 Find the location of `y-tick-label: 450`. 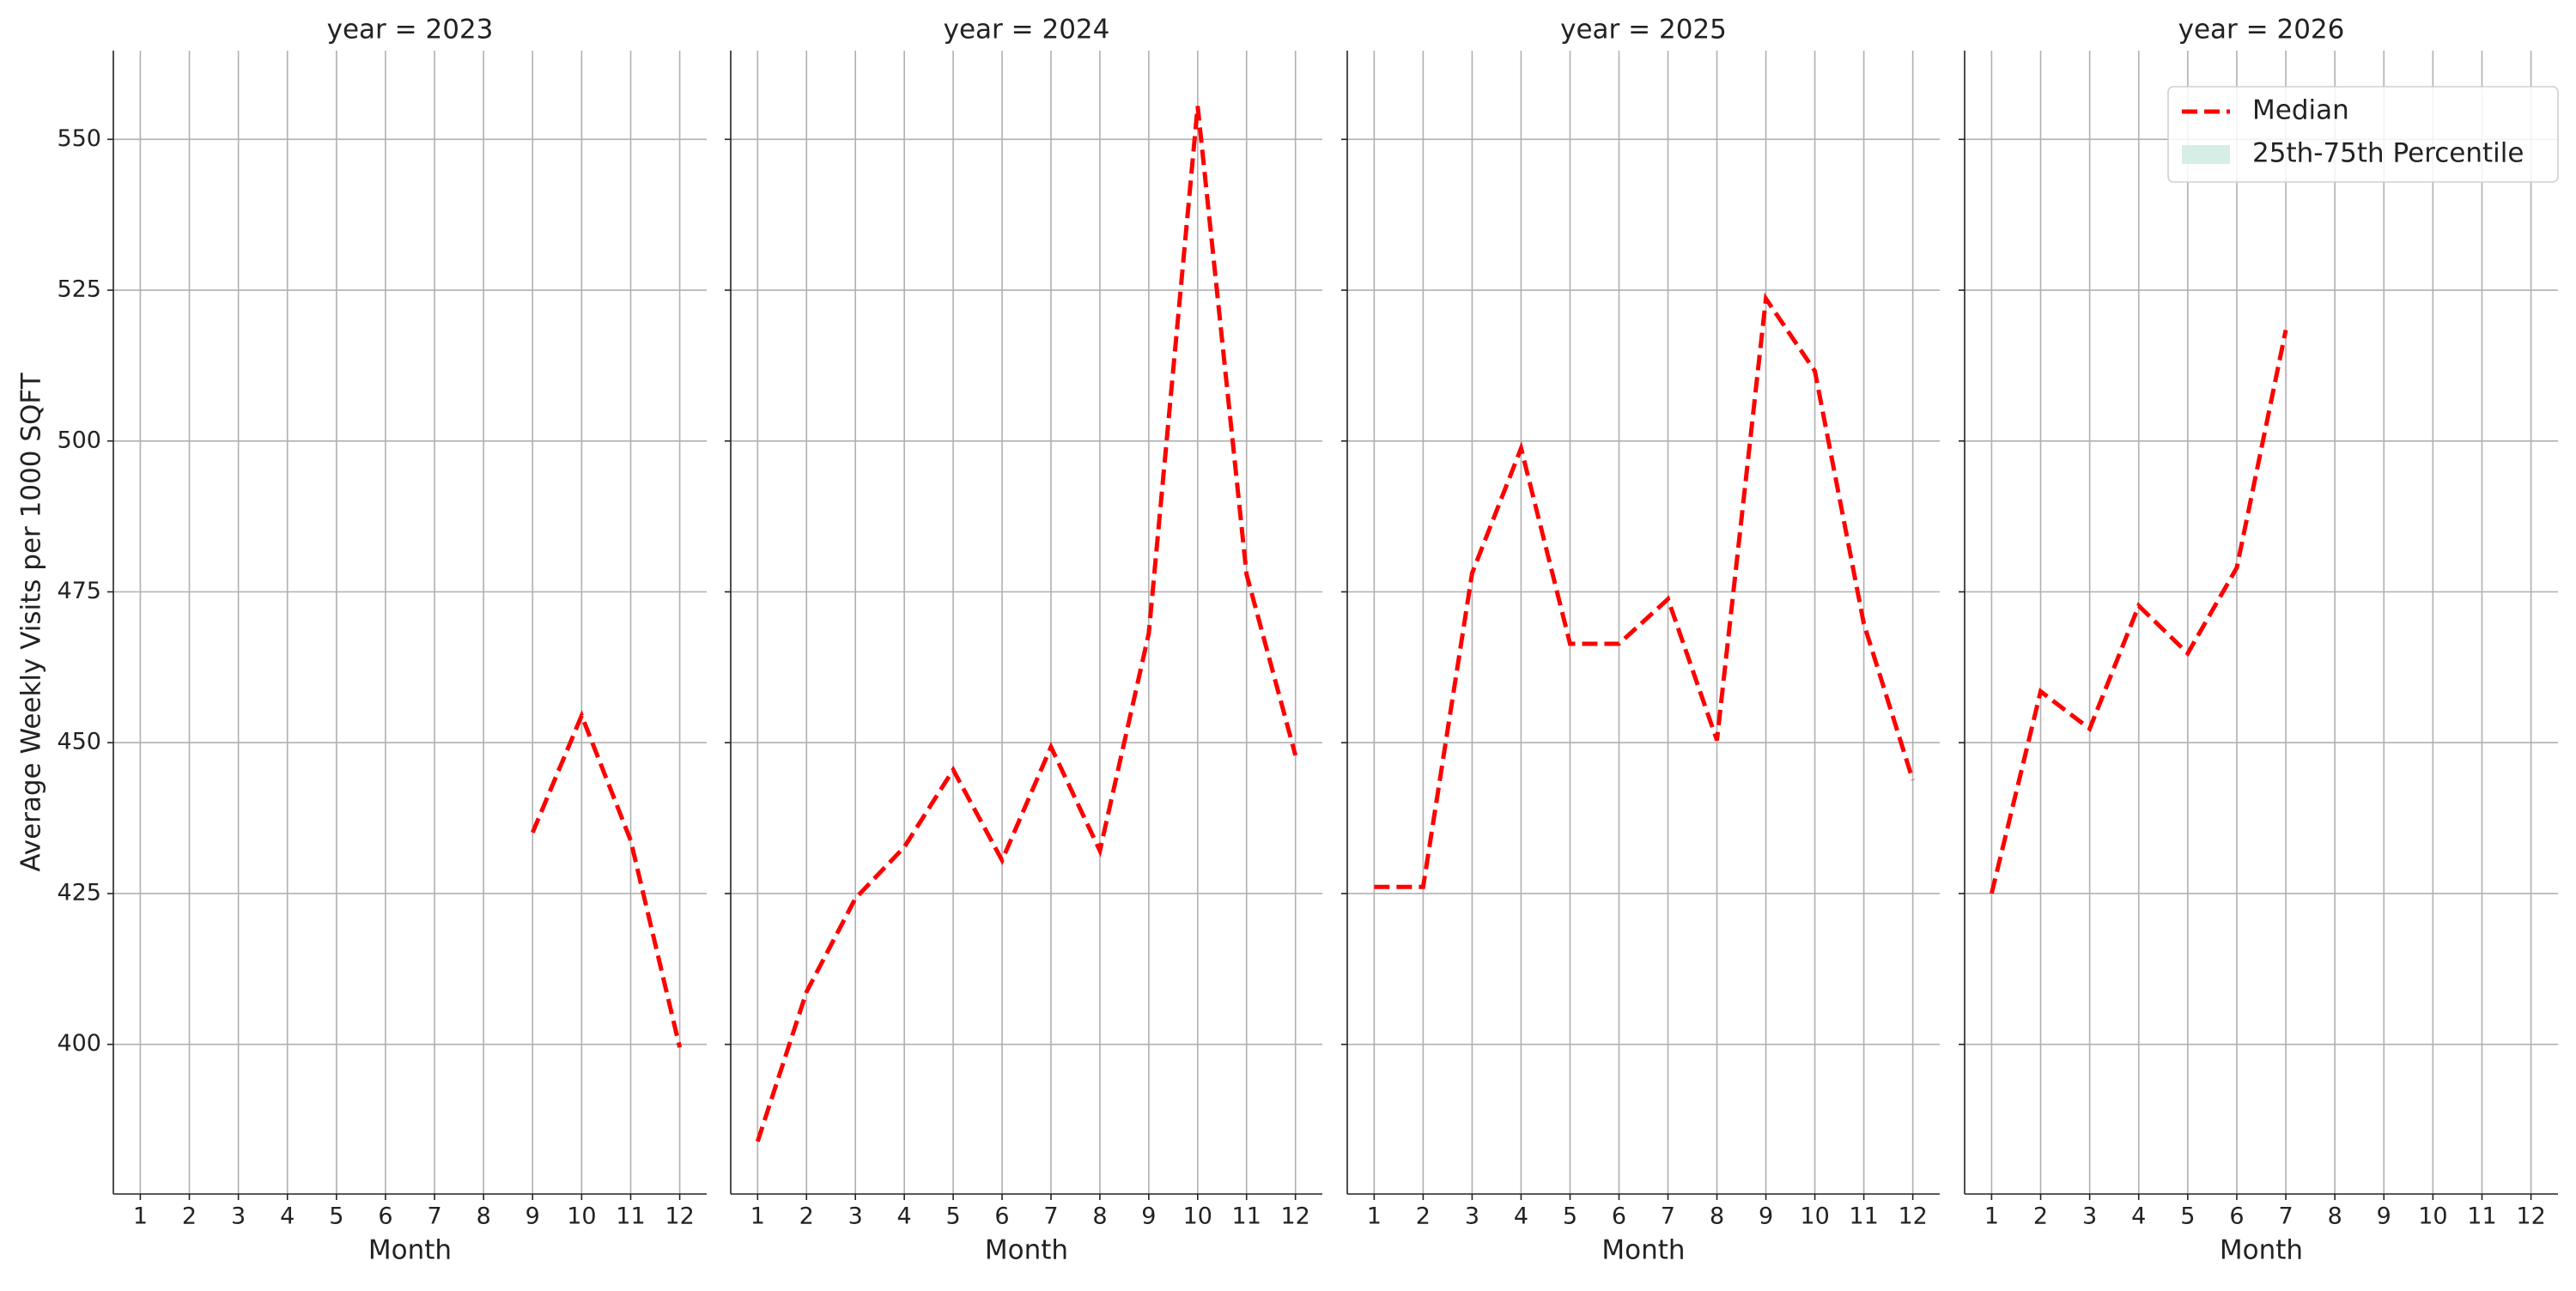

y-tick-label: 450 is located at coordinates (79, 742).